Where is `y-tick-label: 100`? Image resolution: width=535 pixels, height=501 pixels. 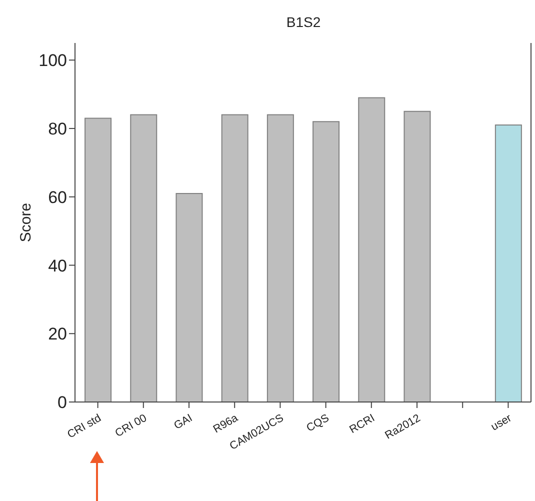
y-tick-label: 100 is located at coordinates (52, 60).